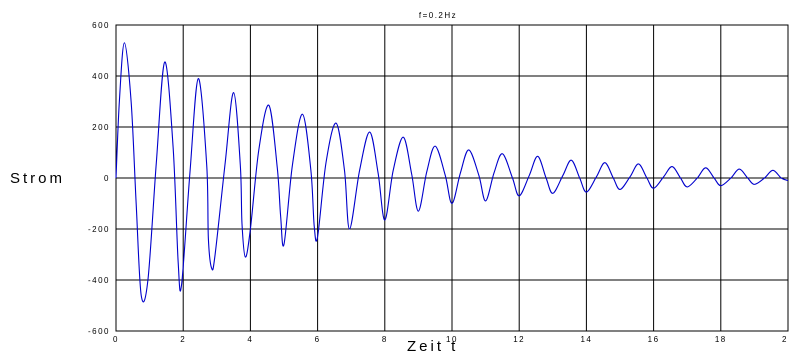 Image resolution: width=789 pixels, height=354 pixels. Describe the element at coordinates (721, 339) in the screenshot. I see `x-tick-label: 18` at that location.